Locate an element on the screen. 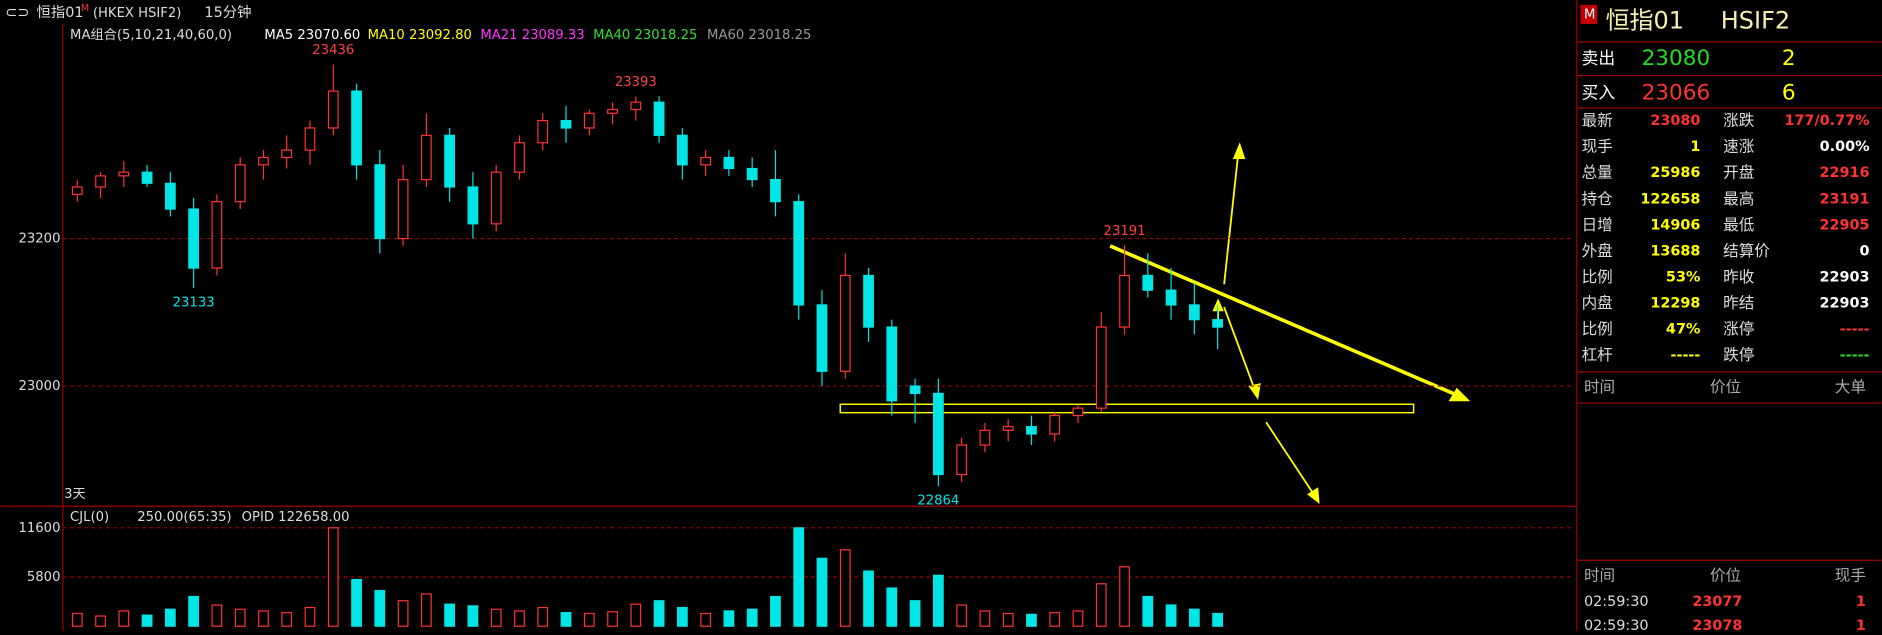  link-icon: ⊂⊃ is located at coordinates (17, 13).